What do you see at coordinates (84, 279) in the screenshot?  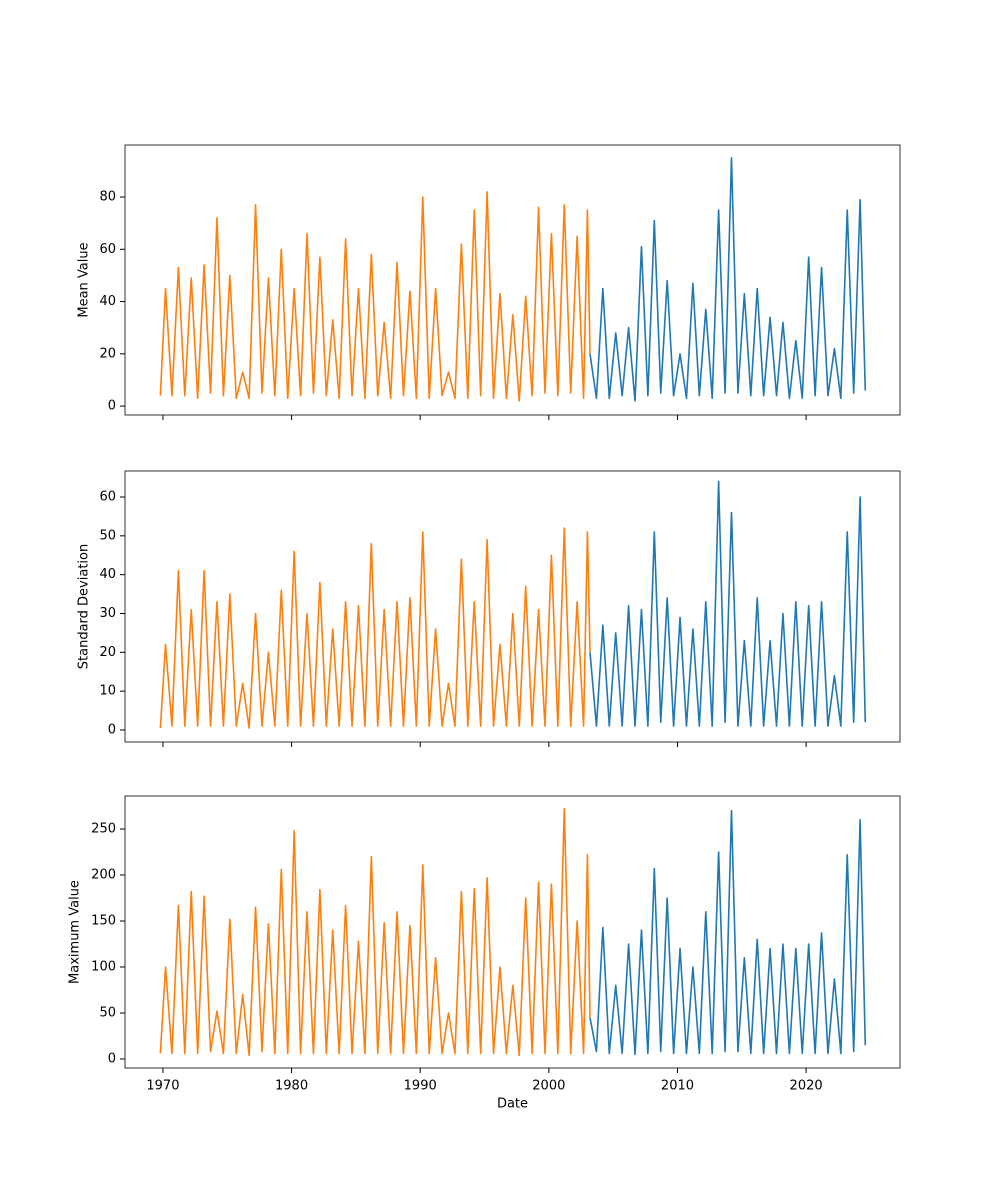 I see `y-axis-label: Mean Value` at bounding box center [84, 279].